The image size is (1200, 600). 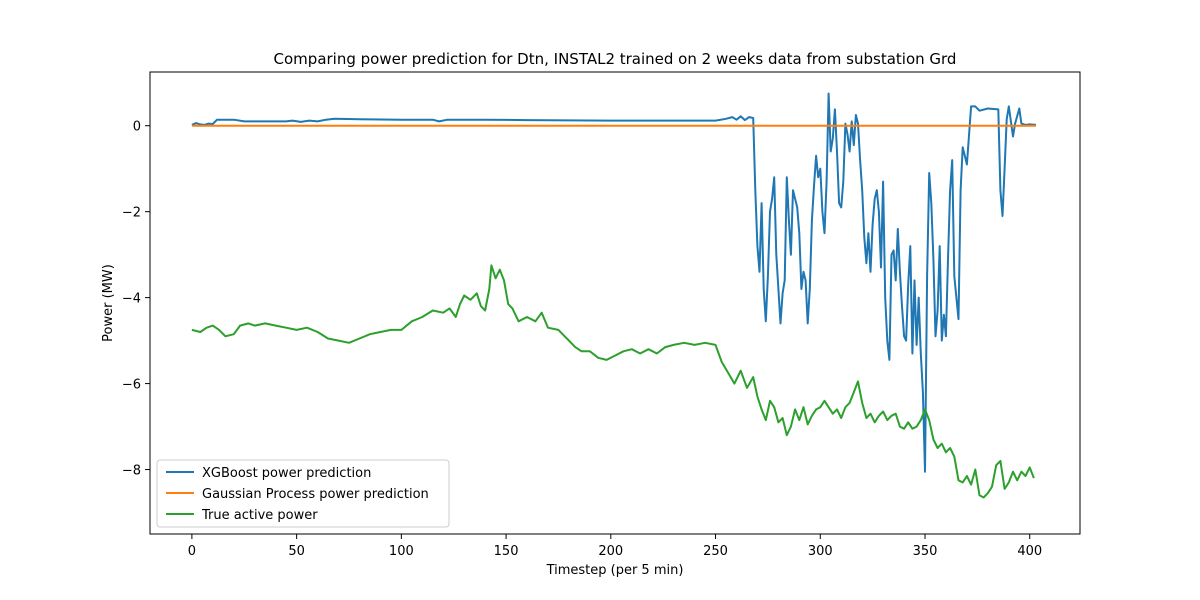 What do you see at coordinates (108, 303) in the screenshot?
I see `y-axis-label: Power (MW)` at bounding box center [108, 303].